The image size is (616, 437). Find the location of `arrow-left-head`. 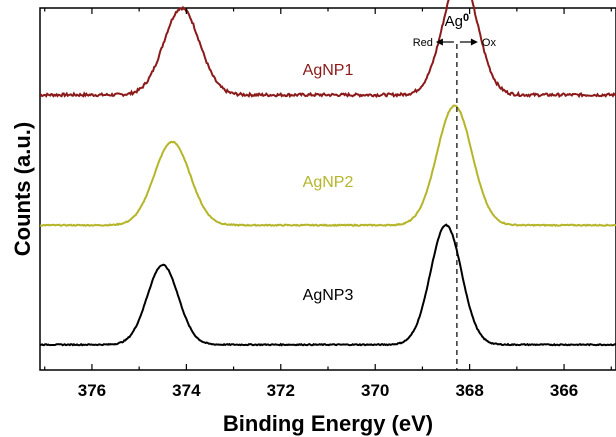

arrow-left-head is located at coordinates (439, 42).